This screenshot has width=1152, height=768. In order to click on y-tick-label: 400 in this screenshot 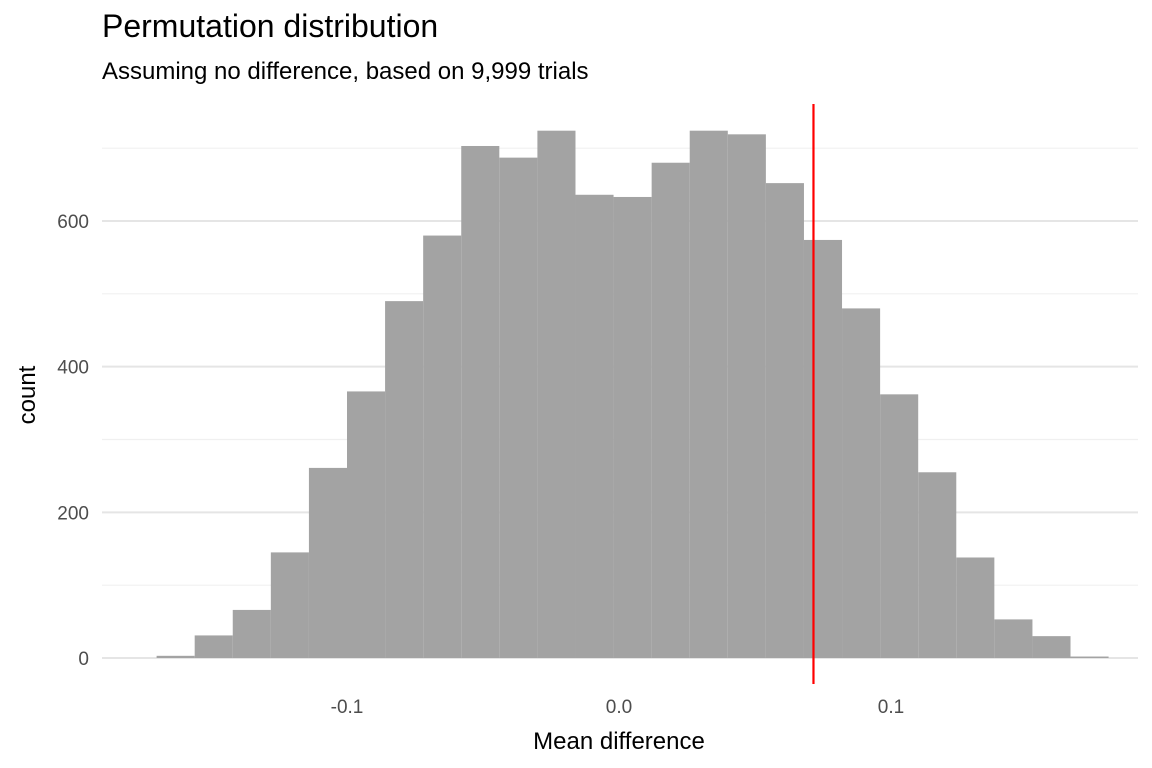, I will do `click(73, 368)`.